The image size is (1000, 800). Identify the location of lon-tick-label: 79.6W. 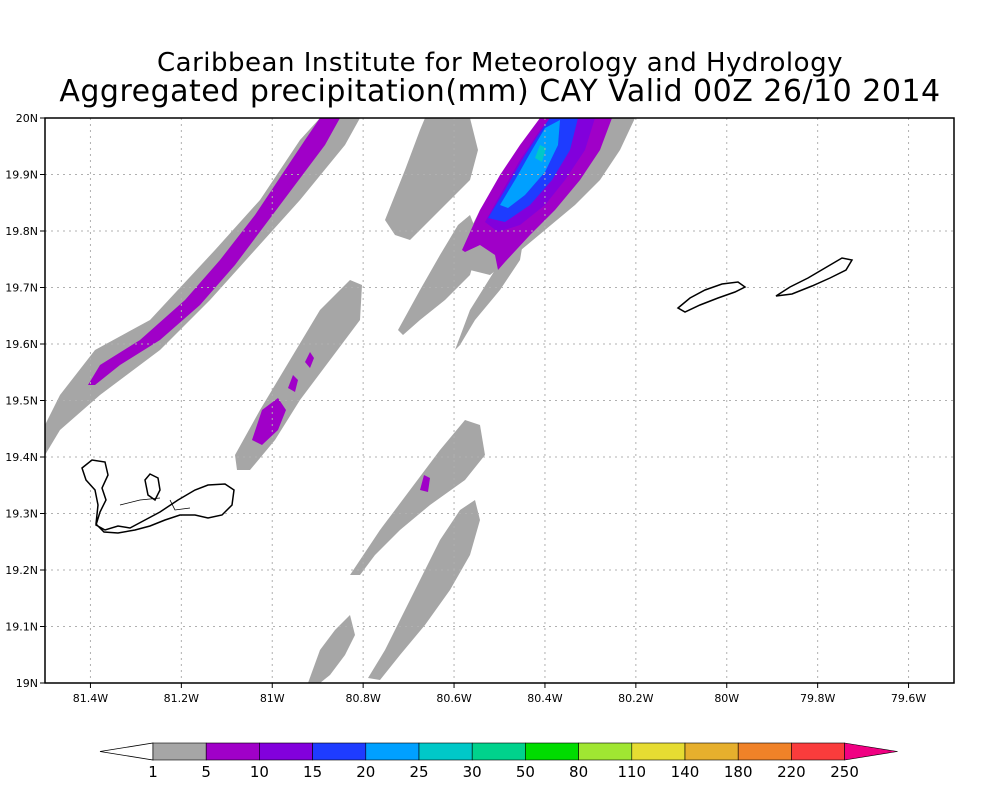
(908, 698).